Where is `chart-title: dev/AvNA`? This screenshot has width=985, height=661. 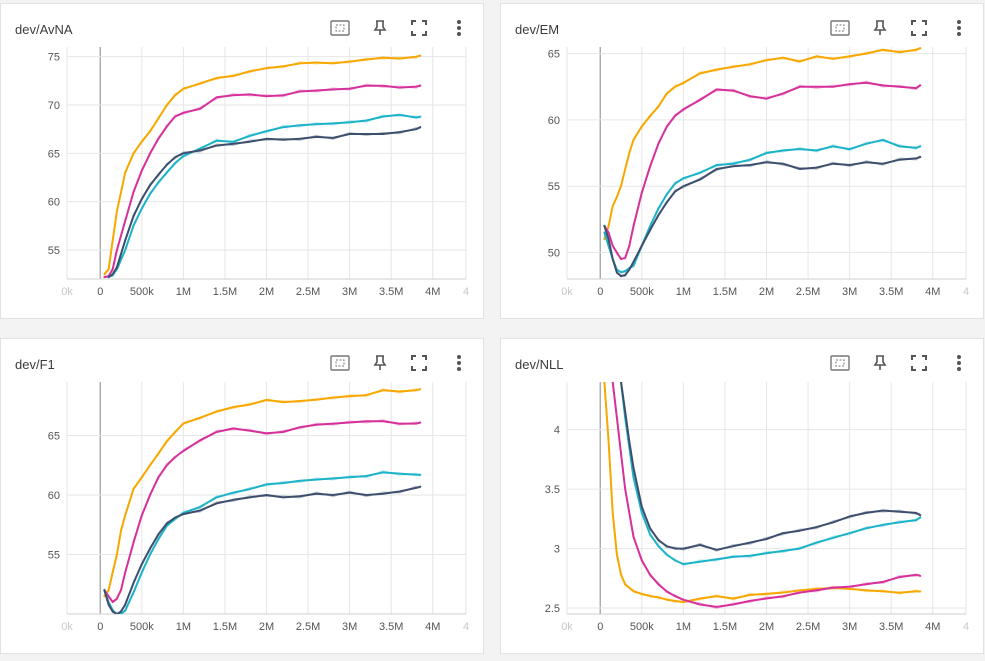 chart-title: dev/AvNA is located at coordinates (44, 29).